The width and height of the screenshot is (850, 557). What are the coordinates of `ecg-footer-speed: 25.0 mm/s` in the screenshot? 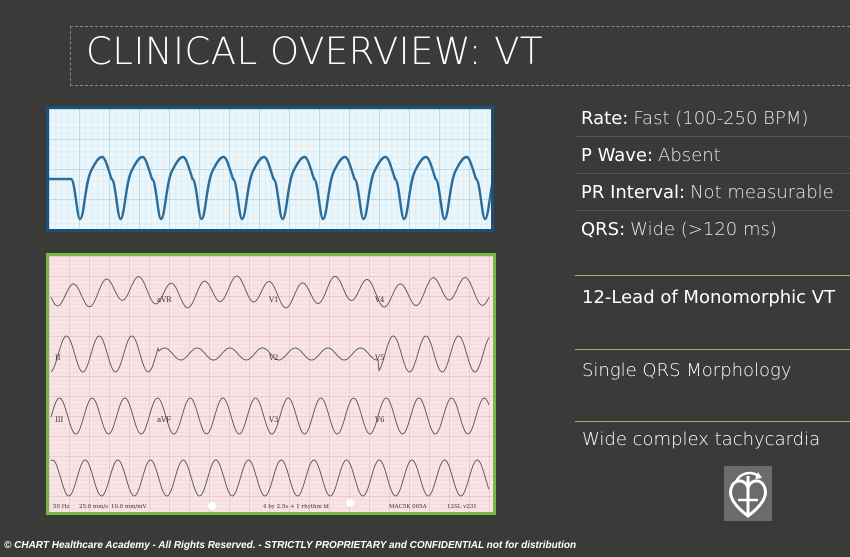 It's located at (93, 507).